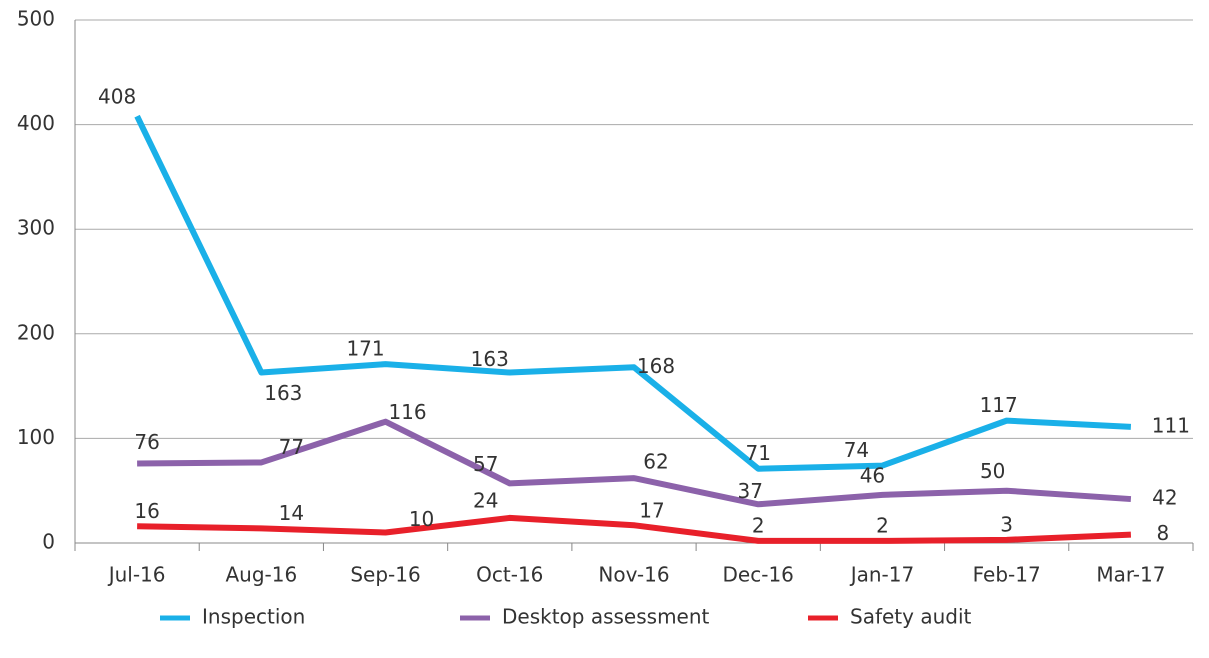  I want to click on data-label: 8, so click(1163, 533).